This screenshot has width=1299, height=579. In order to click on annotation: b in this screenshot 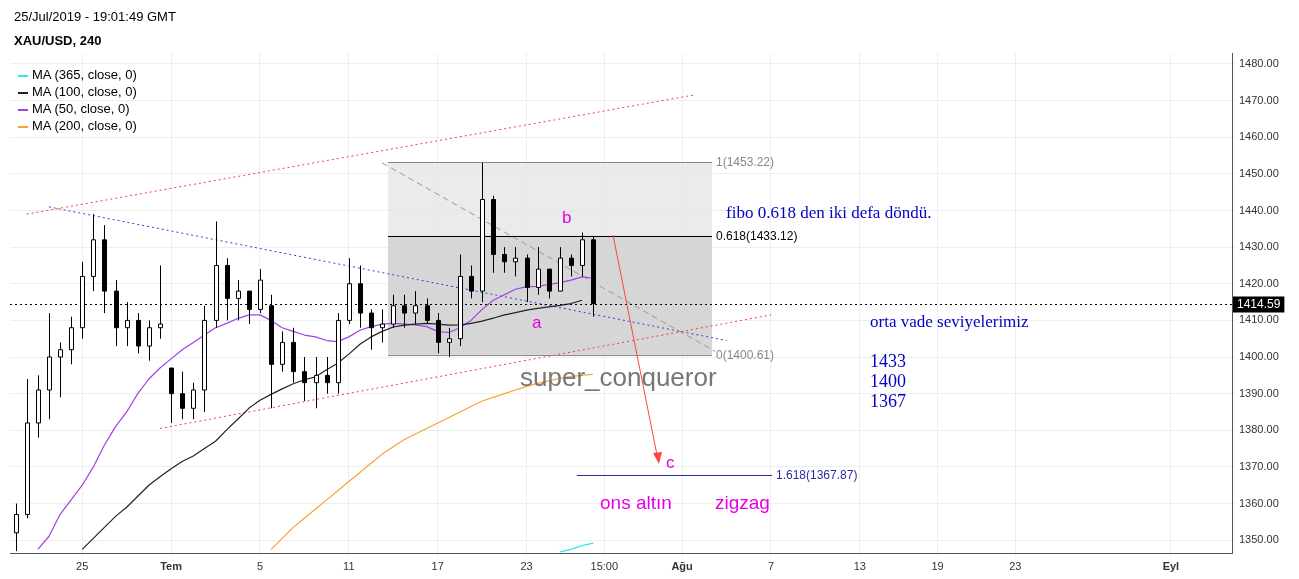, I will do `click(567, 217)`.